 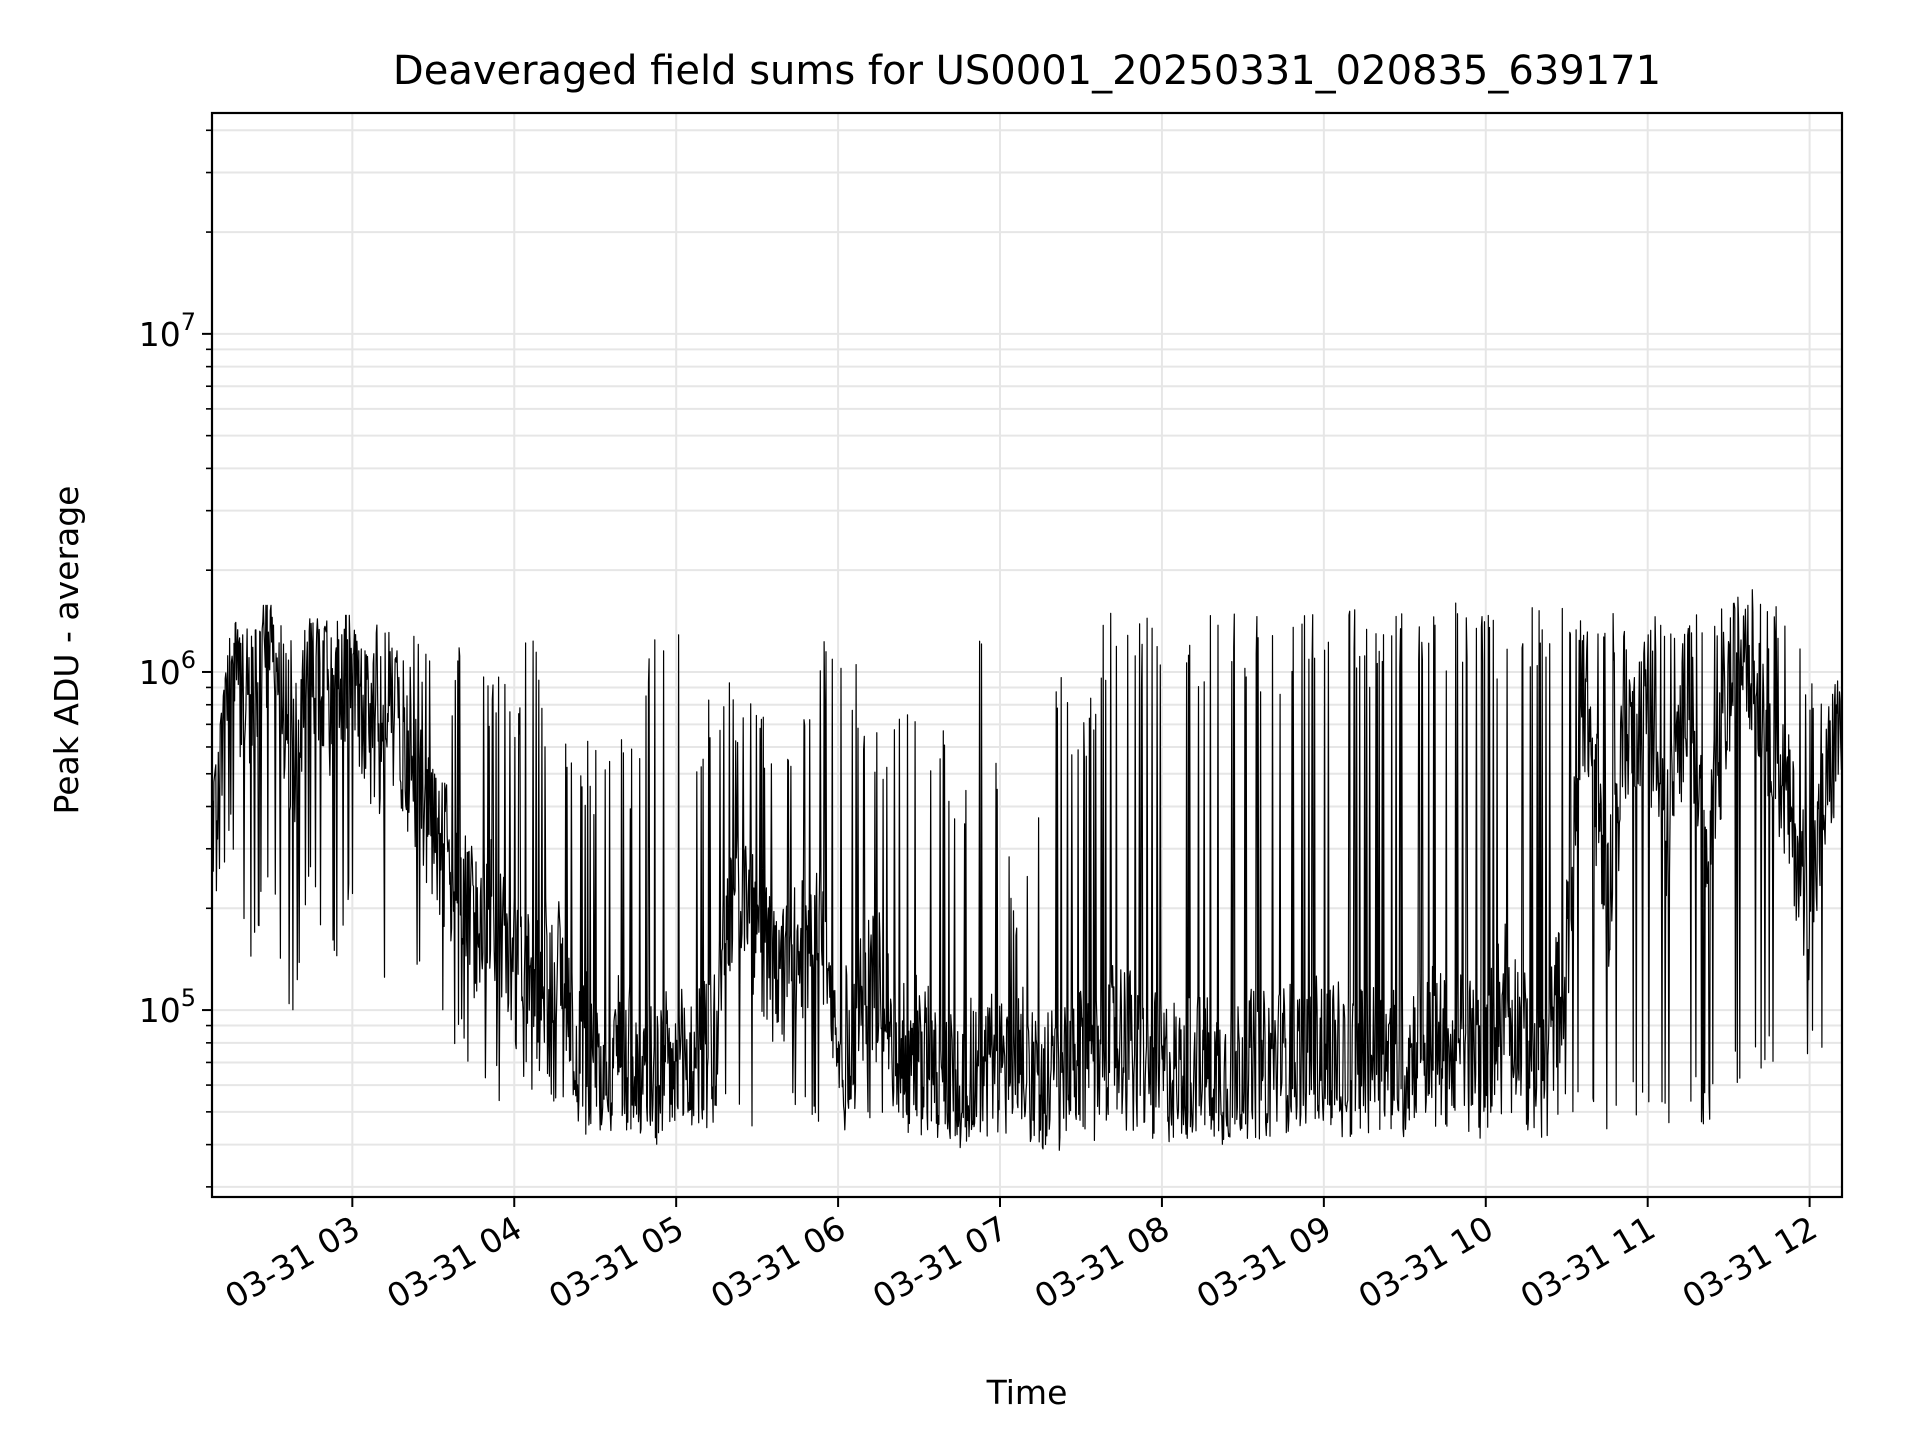 What do you see at coordinates (167, 669) in the screenshot?
I see `y-tick-label: 10⁶` at bounding box center [167, 669].